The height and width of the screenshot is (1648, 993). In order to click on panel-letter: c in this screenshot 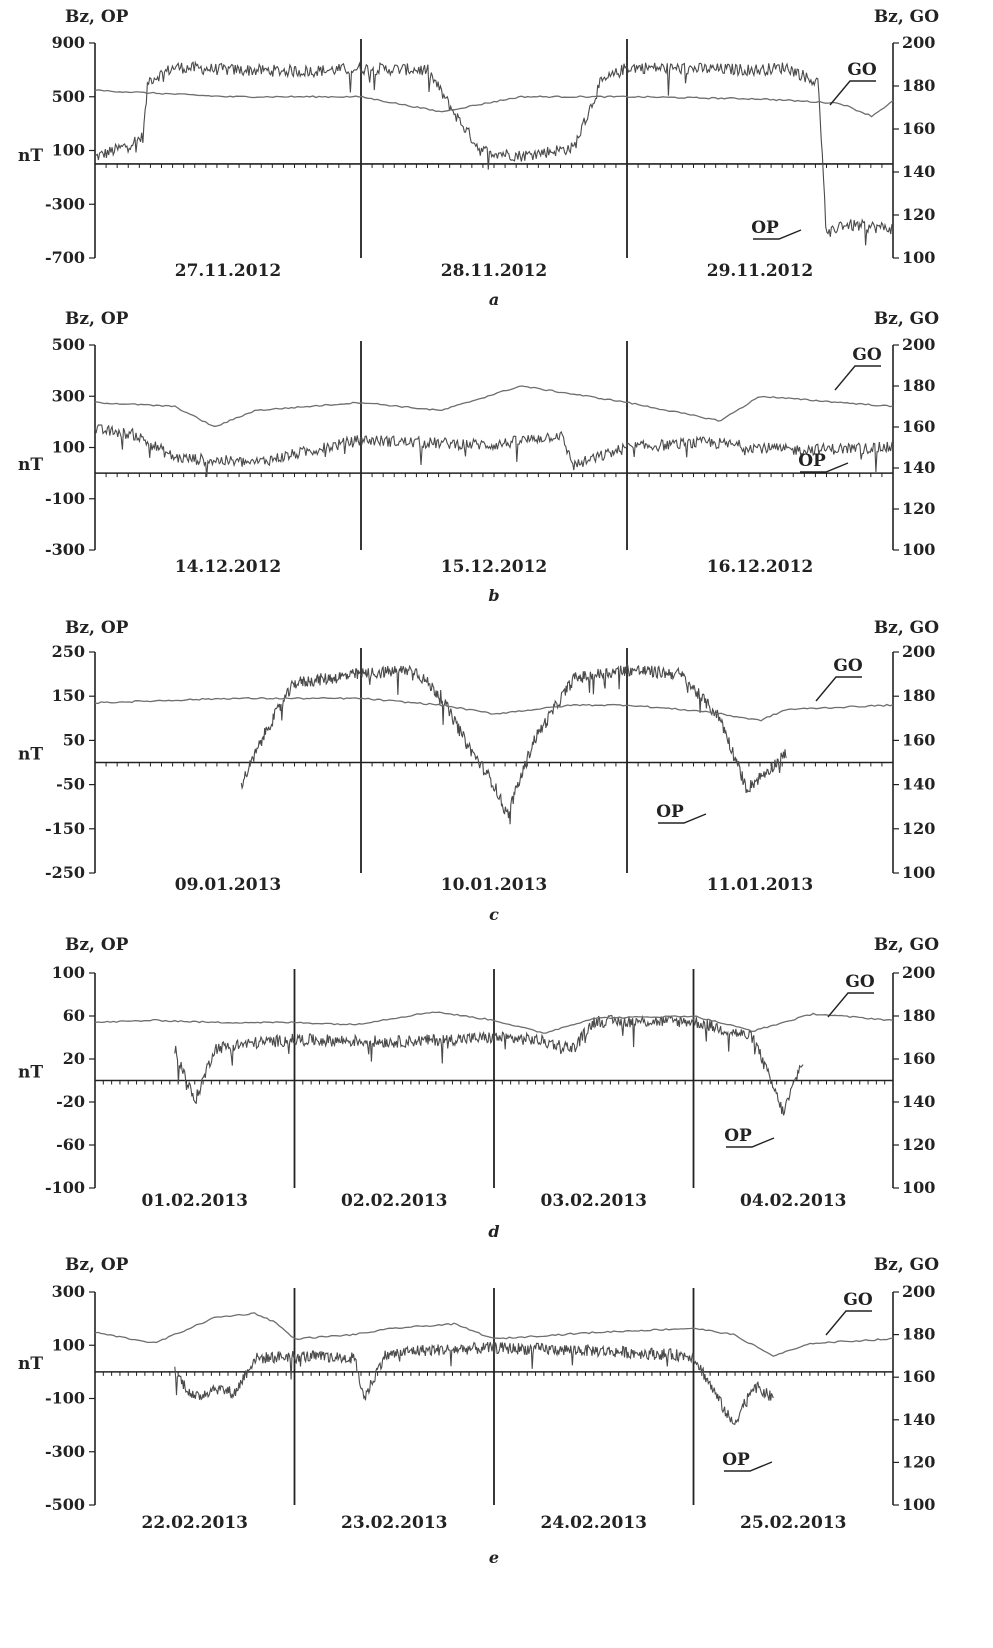, I will do `click(494, 914)`.